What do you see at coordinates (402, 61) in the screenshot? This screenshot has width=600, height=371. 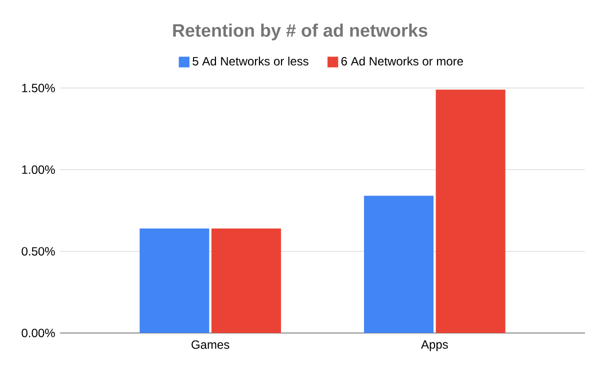 I see `legend-label: 6 Ad Networks or more` at bounding box center [402, 61].